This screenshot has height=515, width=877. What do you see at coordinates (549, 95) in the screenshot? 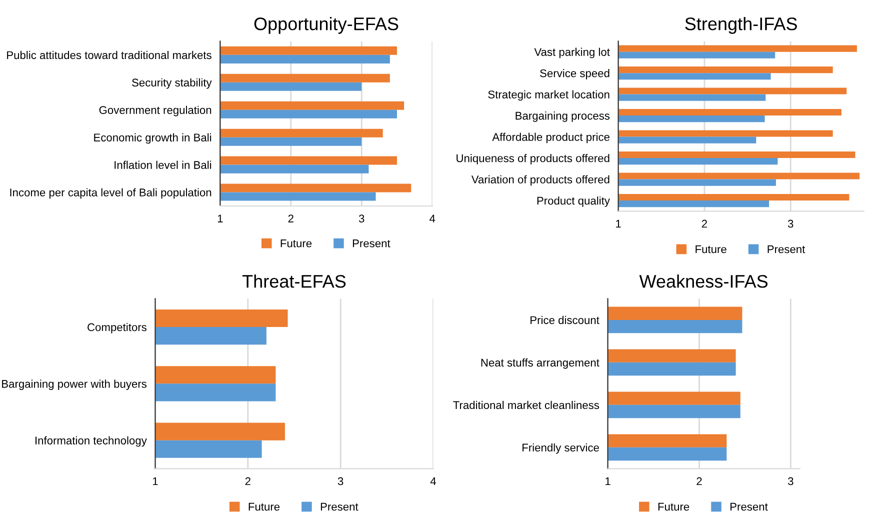
I see `y-tick-label: Strategic market location` at bounding box center [549, 95].